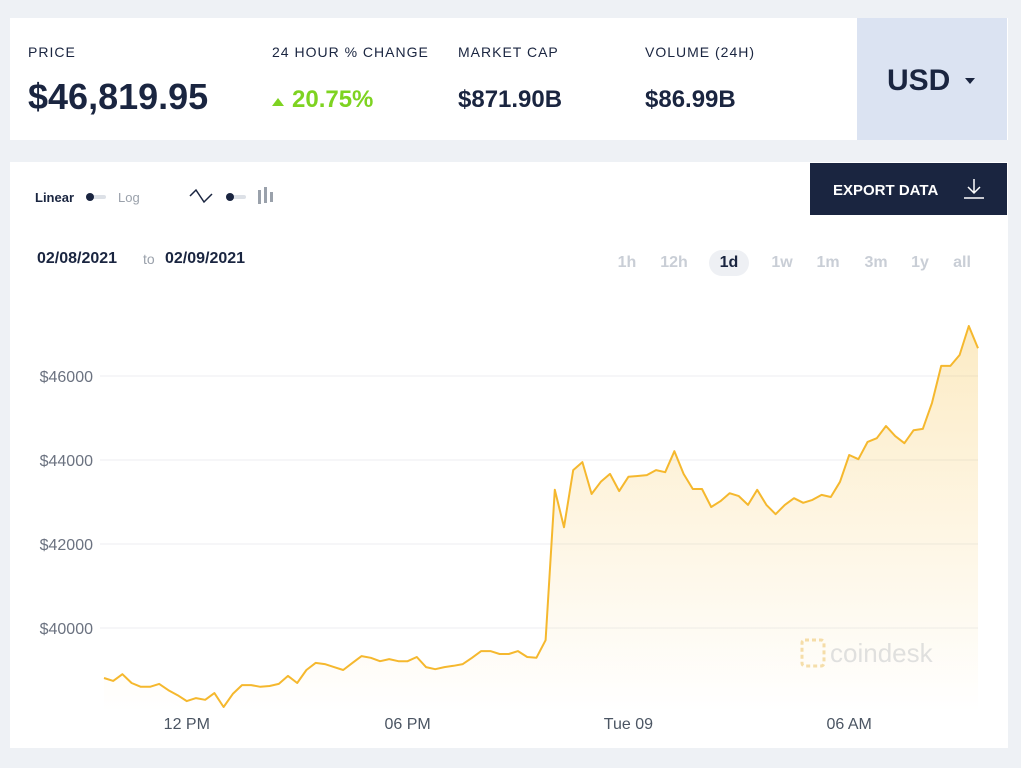  What do you see at coordinates (970, 81) in the screenshot?
I see `caret` at bounding box center [970, 81].